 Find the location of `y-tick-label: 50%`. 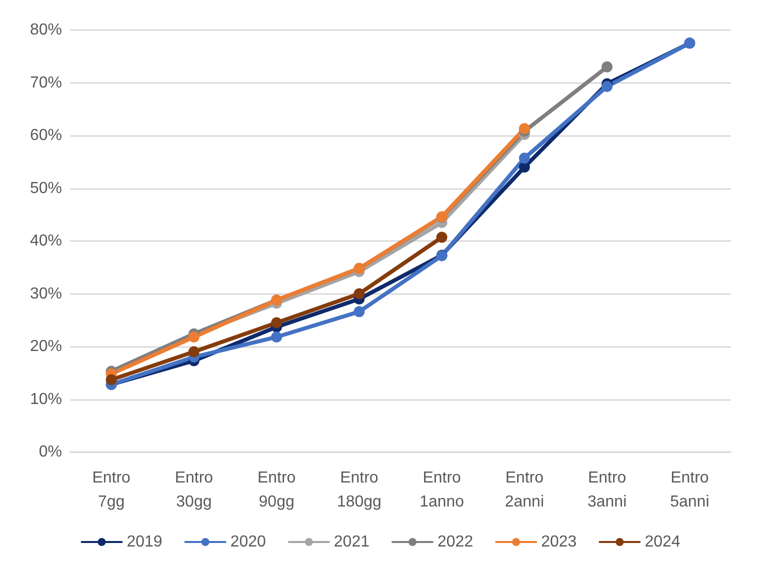

y-tick-label: 50% is located at coordinates (46, 188).